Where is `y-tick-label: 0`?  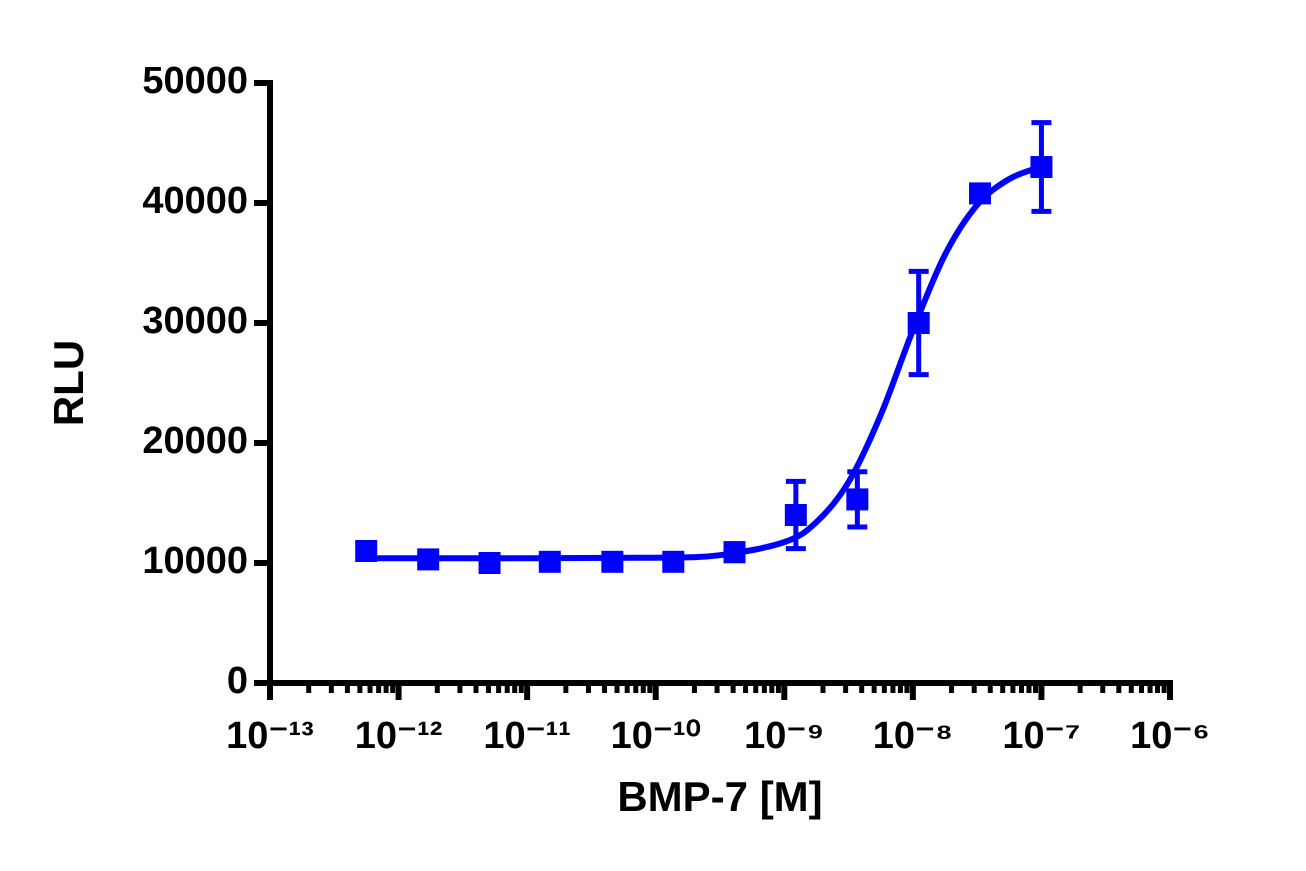 y-tick-label: 0 is located at coordinates (237, 681).